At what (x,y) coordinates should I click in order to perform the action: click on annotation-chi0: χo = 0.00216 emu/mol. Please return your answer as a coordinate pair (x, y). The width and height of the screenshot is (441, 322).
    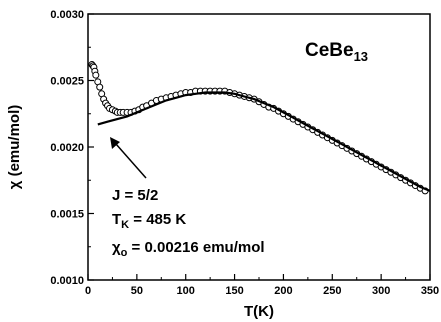
    Looking at the image, I should click on (188, 249).